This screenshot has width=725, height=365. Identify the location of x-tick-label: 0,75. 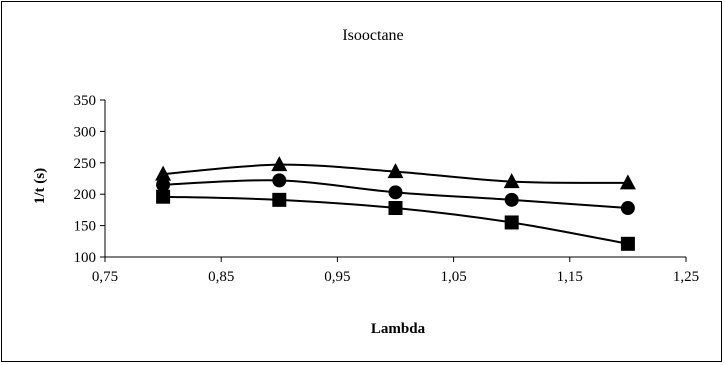
(105, 277).